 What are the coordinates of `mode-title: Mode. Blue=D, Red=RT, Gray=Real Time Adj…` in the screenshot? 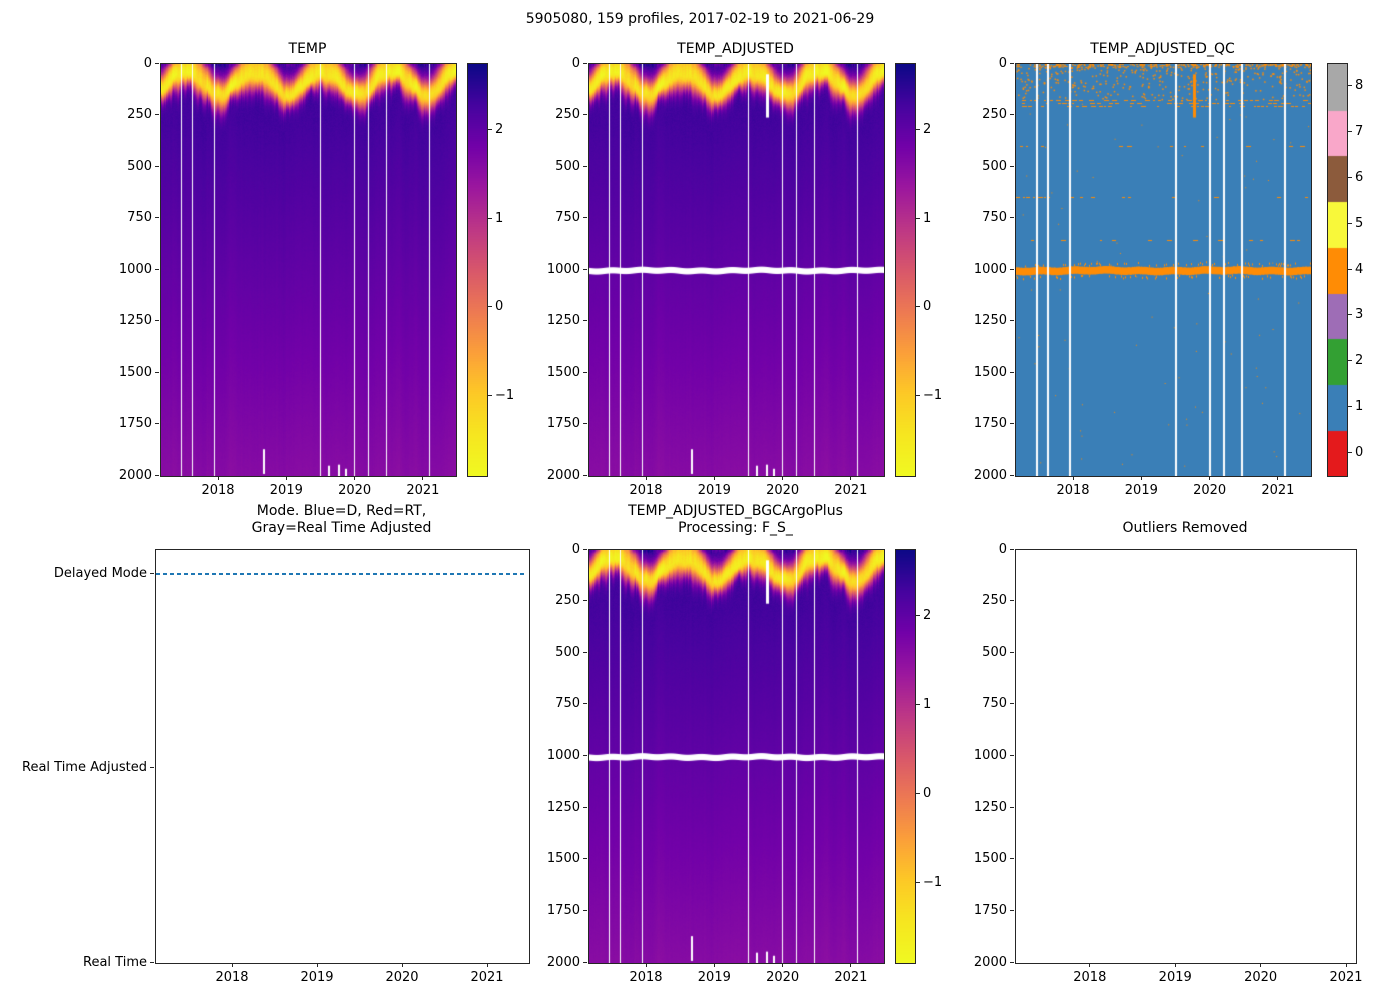 It's located at (341, 519).